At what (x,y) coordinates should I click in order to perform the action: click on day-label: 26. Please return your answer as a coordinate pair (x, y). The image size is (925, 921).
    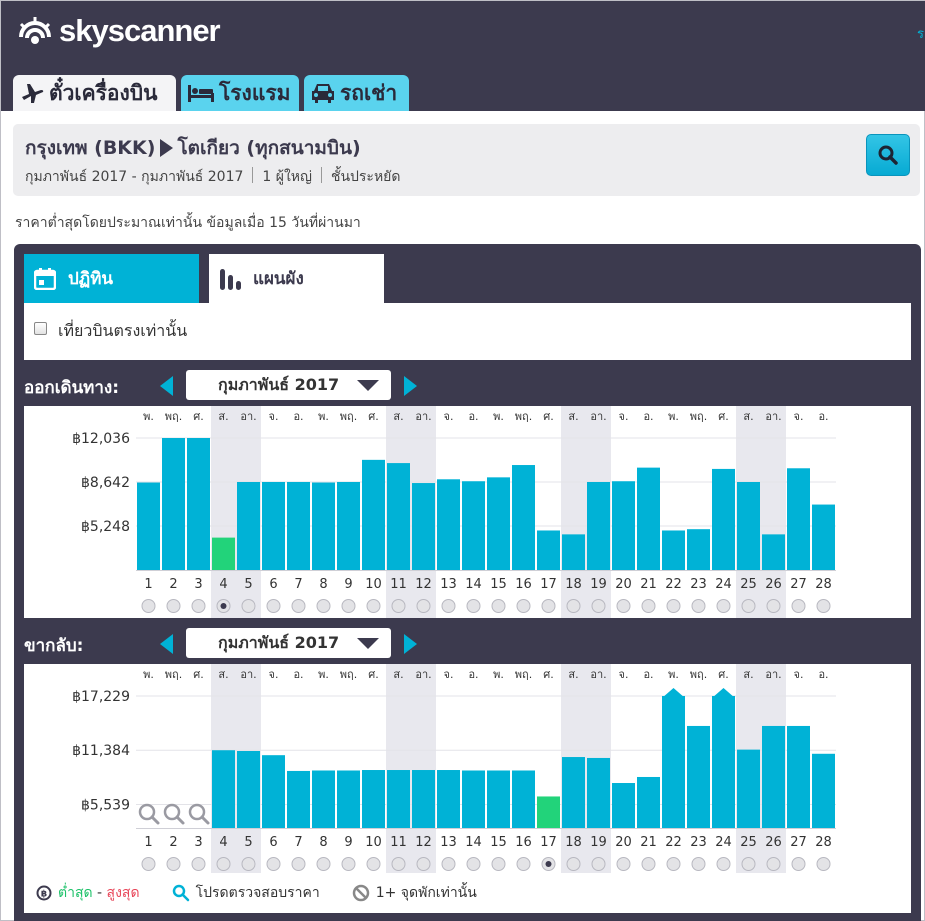
    Looking at the image, I should click on (773, 842).